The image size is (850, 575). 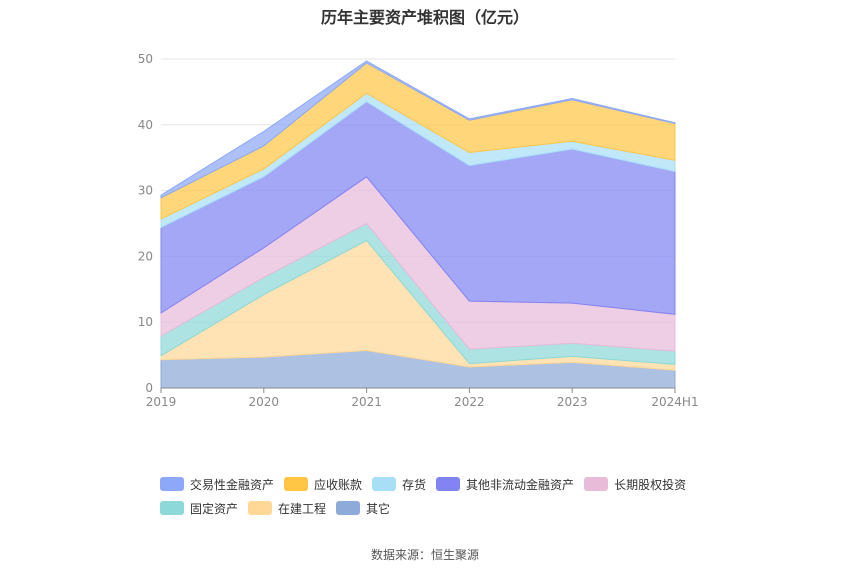 I want to click on legend-item: 其他非流动金融资产, so click(x=505, y=484).